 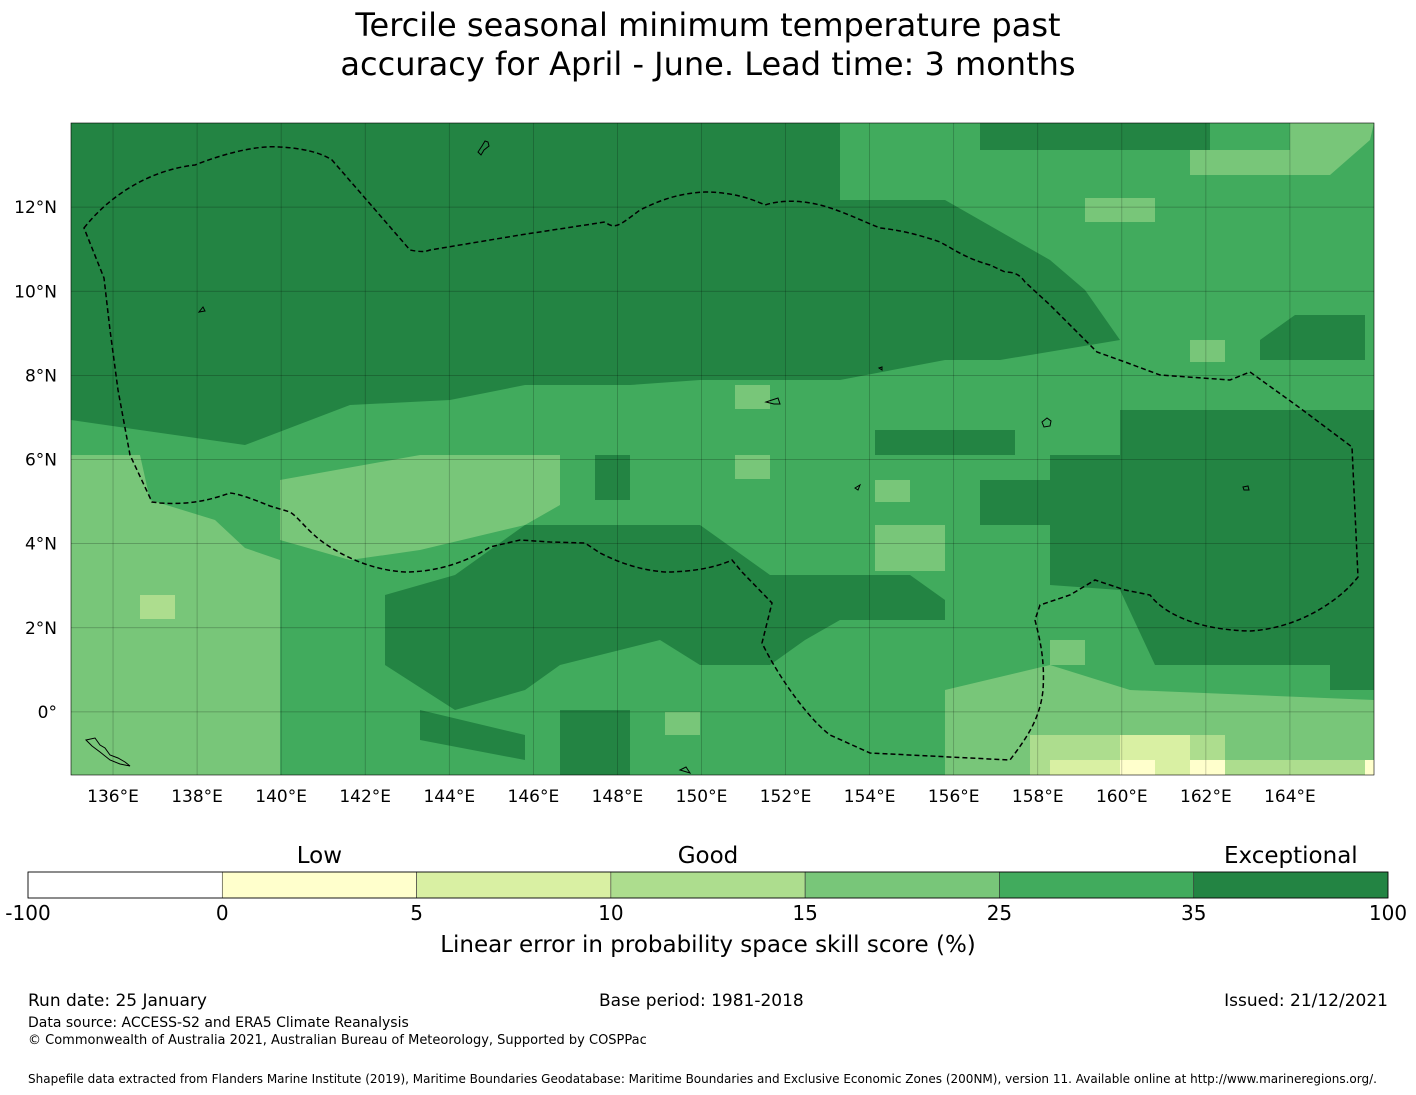 What do you see at coordinates (945, 442) in the screenshot?
I see `region-exceptional-mid2` at bounding box center [945, 442].